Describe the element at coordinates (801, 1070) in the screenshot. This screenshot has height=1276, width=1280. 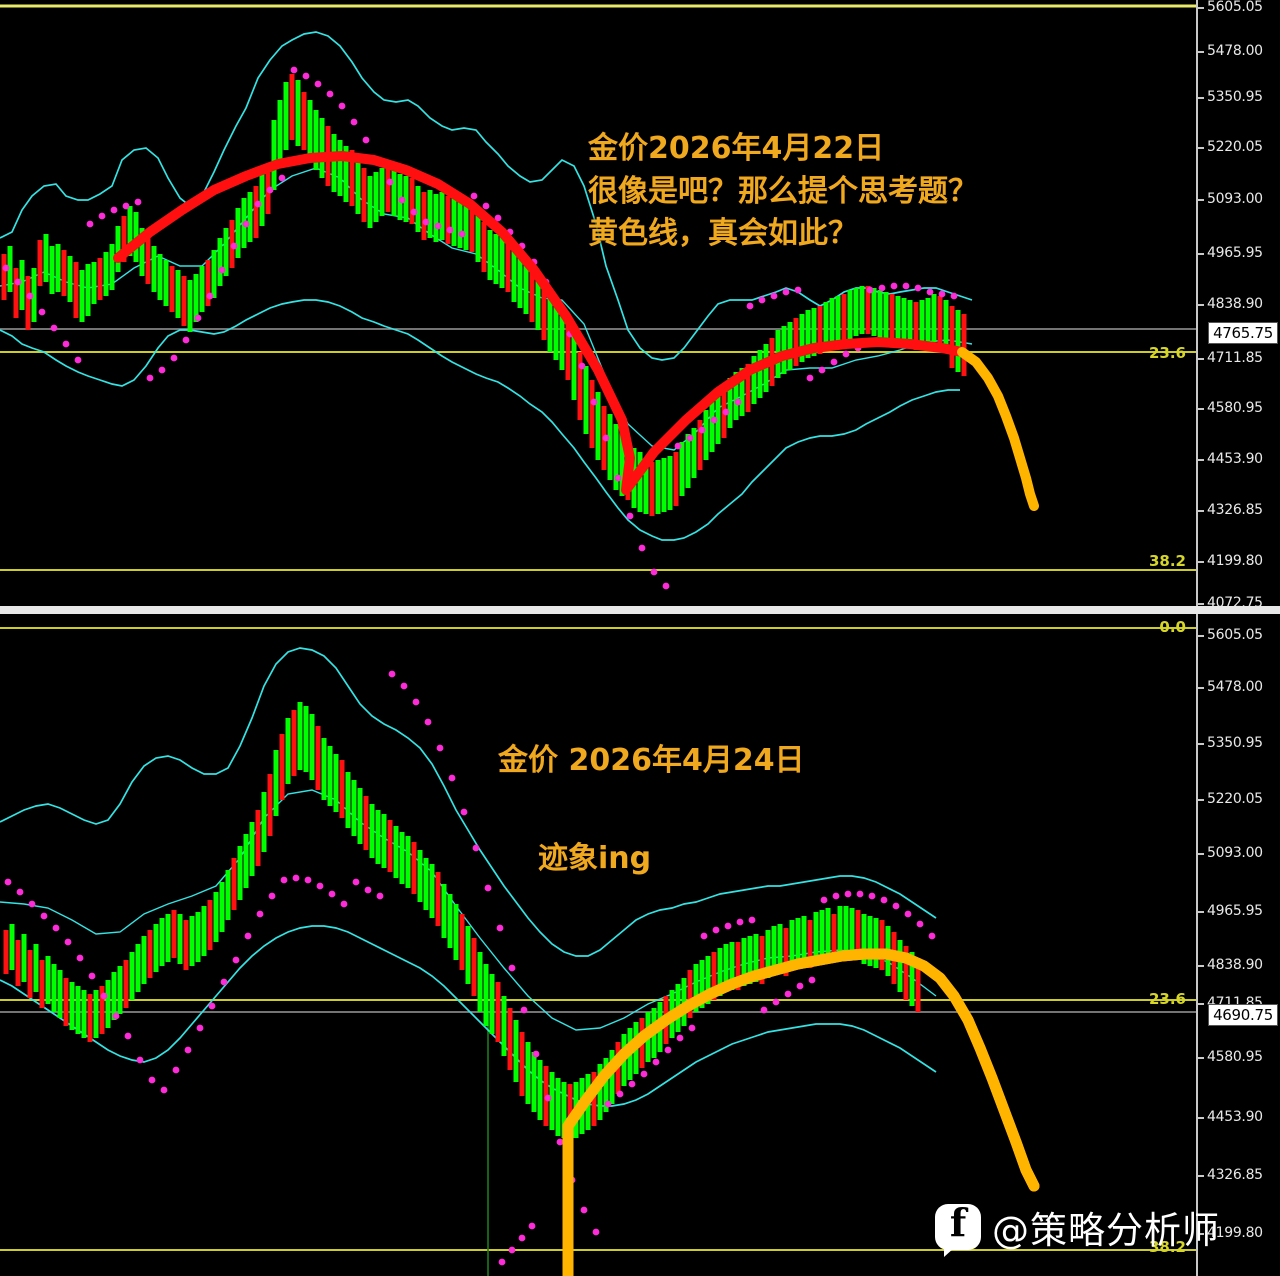
I see `trend-line-bottom-fix` at that location.